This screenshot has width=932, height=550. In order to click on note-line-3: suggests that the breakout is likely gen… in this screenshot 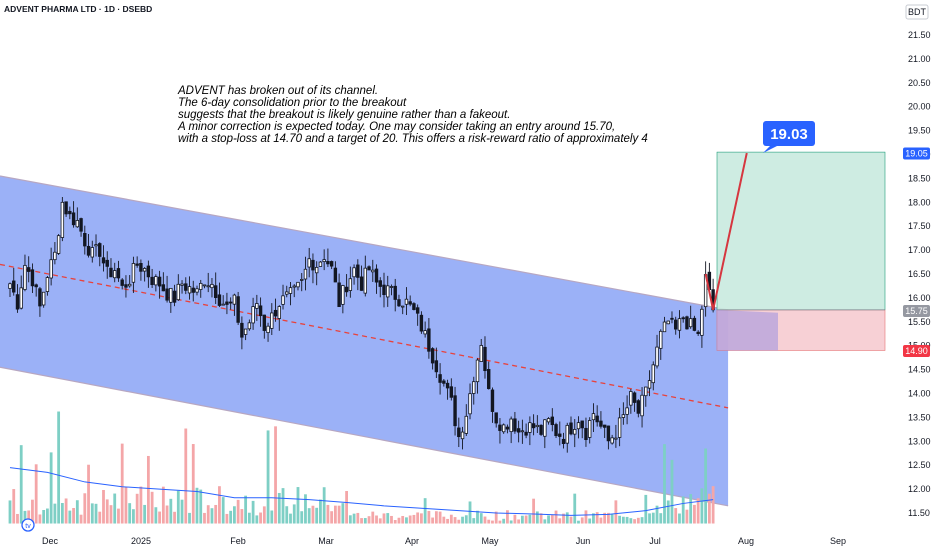, I will do `click(344, 115)`.